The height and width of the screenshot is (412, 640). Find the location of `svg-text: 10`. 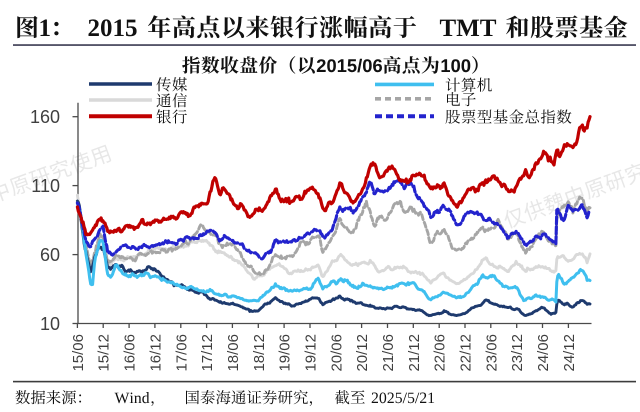

svg-text: 10 is located at coordinates (50, 324).